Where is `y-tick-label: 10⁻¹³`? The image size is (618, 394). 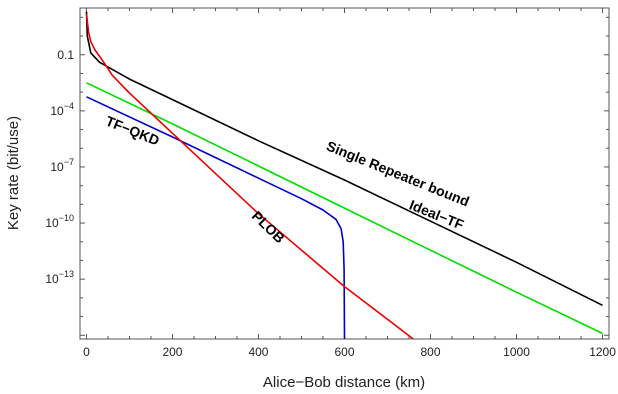
y-tick-label: 10⁻¹³ is located at coordinates (59, 277).